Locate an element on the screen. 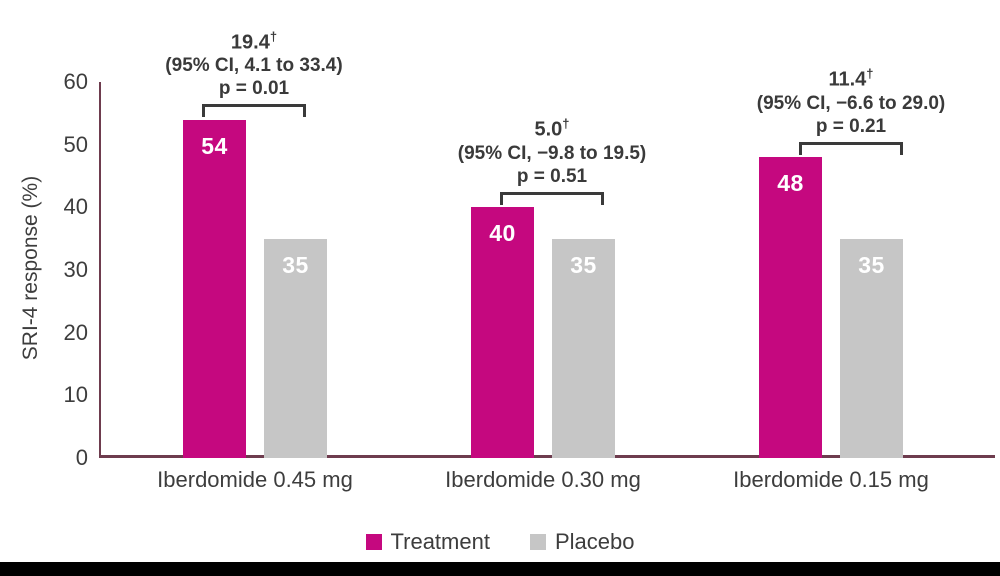 The image size is (1000, 576). difference-label: 11.4† is located at coordinates (851, 78).